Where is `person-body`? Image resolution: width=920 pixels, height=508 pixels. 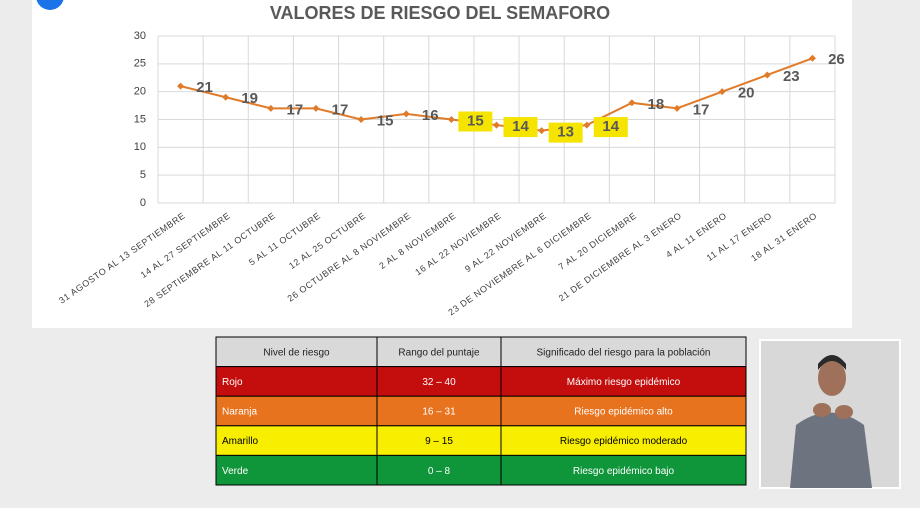 person-body is located at coordinates (831, 450).